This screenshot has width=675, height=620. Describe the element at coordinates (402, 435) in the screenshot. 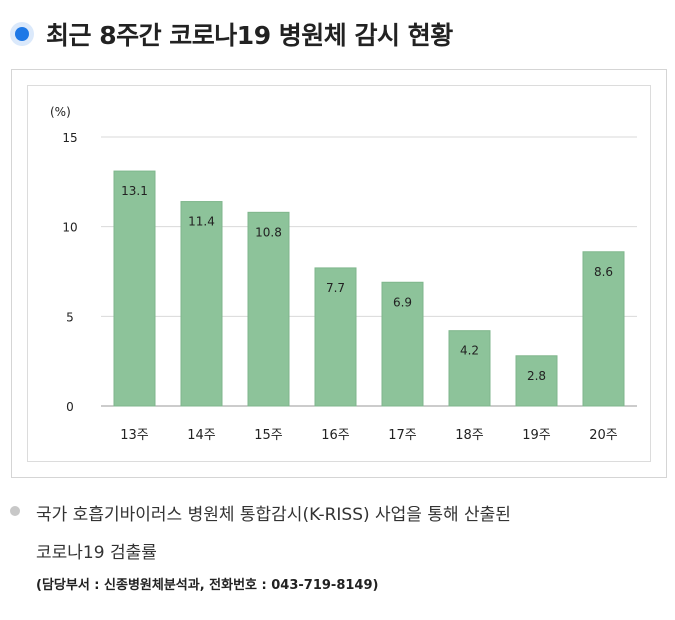

I see `x-tick-label: 17주` at that location.